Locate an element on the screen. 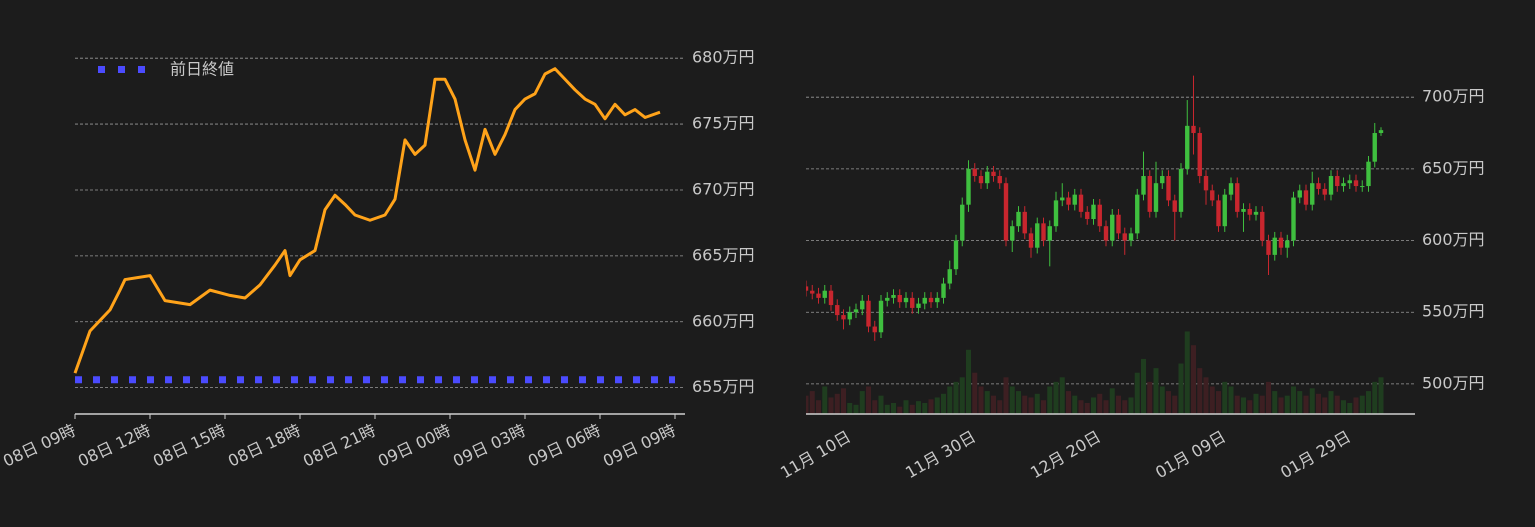 The width and height of the screenshot is (1535, 527). y-tick-label: 500万円 is located at coordinates (1453, 382).